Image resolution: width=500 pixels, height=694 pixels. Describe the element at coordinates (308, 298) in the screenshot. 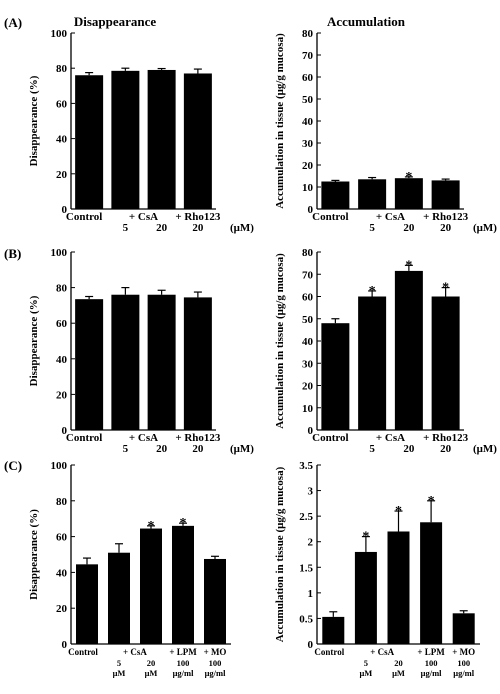

I see `y-tick-label-b-right-6: 60` at that location.